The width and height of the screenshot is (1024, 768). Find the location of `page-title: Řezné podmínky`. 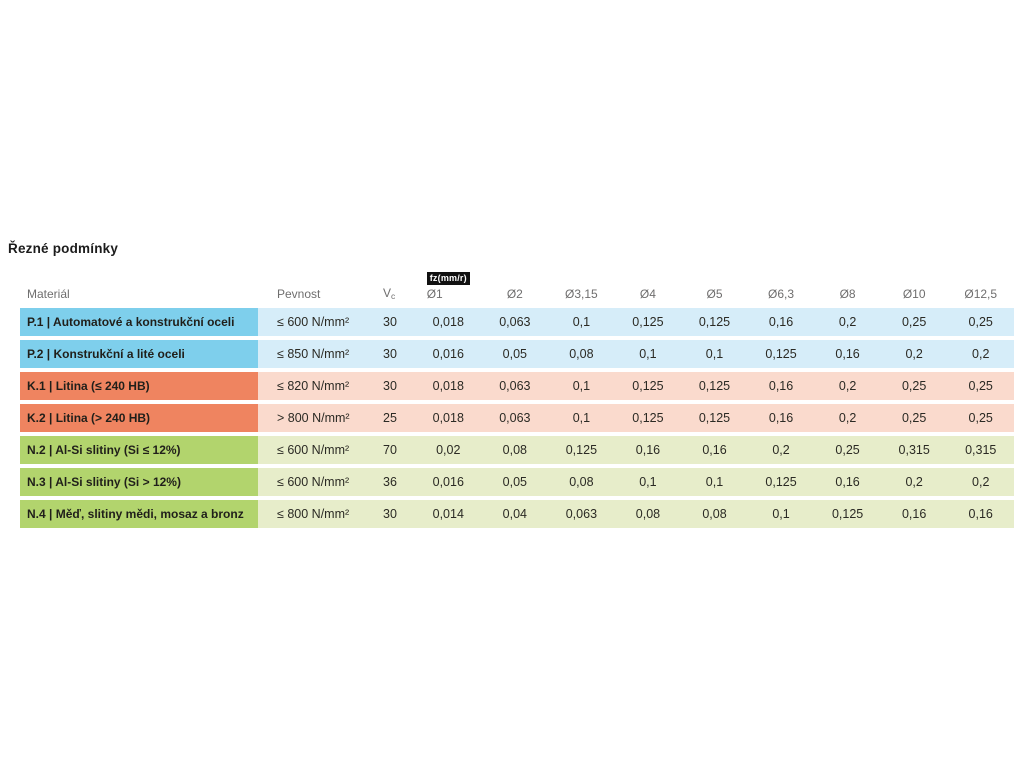

page-title: Řezné podmínky is located at coordinates (63, 248).